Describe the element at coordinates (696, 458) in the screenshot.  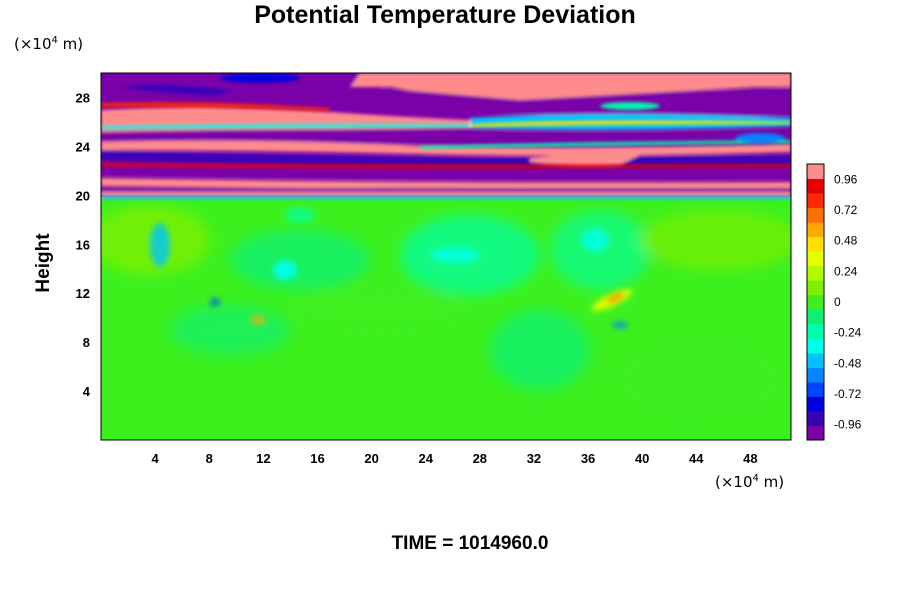
I see `x-tick-label: 44` at that location.